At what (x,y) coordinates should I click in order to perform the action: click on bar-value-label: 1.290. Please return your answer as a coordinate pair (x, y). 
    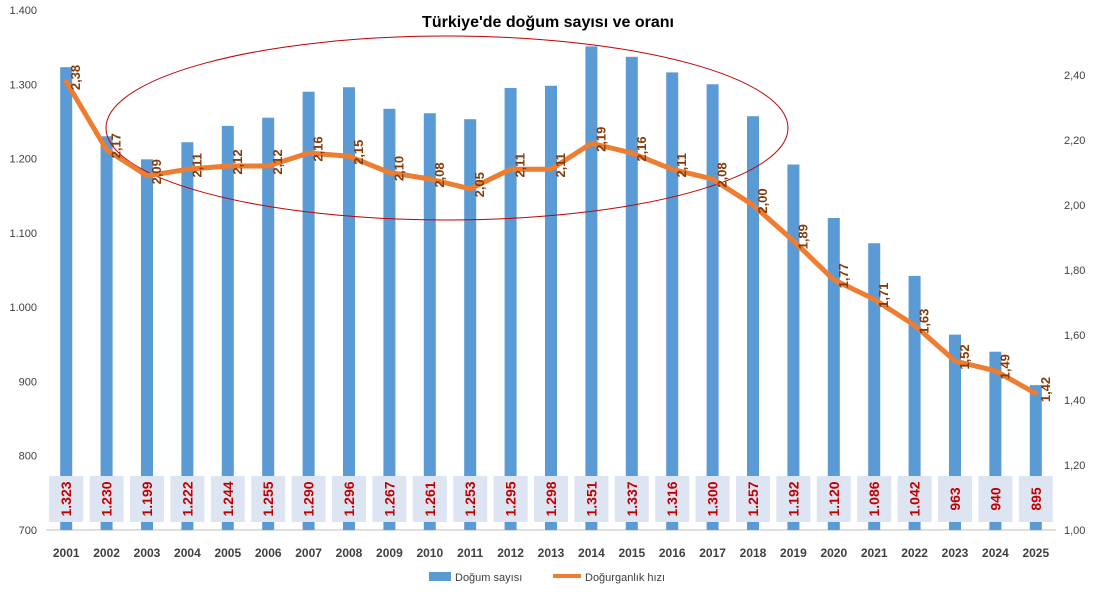
    Looking at the image, I should click on (309, 498).